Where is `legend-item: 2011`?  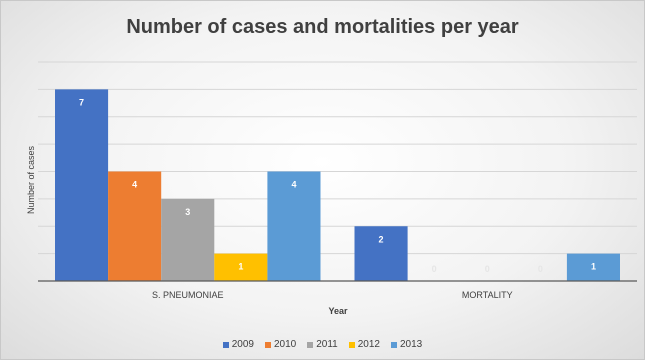 legend-item: 2011 is located at coordinates (322, 344).